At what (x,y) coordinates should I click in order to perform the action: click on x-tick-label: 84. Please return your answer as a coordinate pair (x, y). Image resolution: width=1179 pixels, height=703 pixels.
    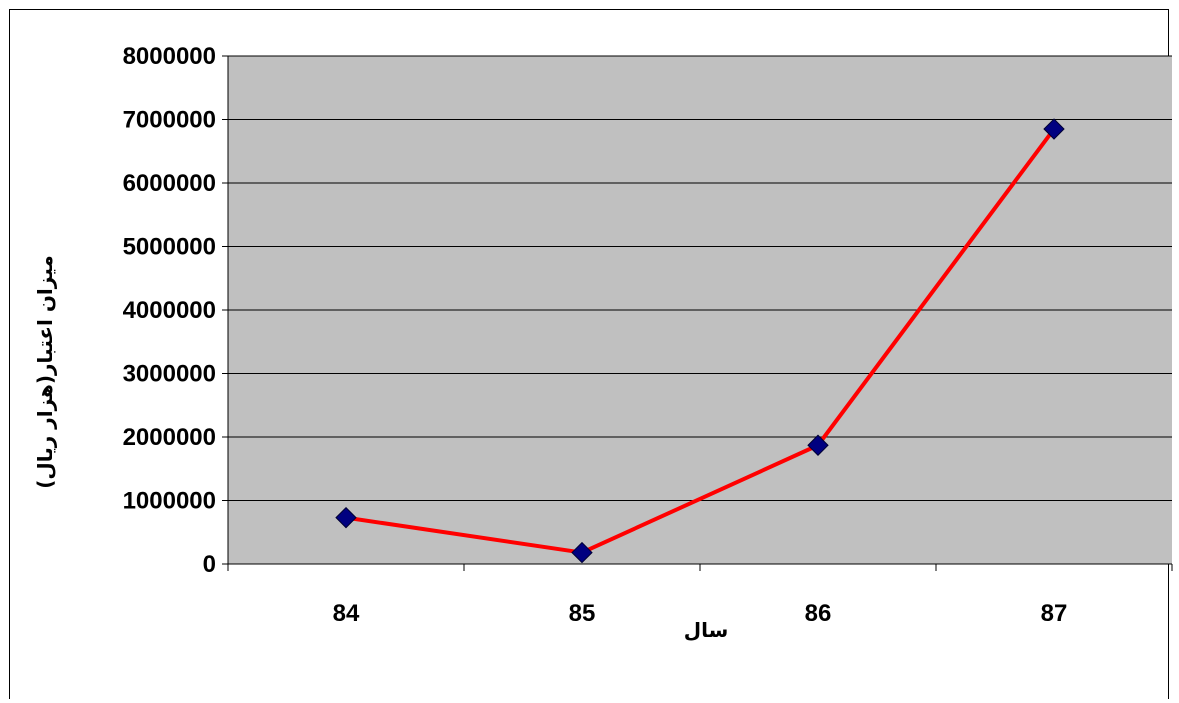
    Looking at the image, I should click on (346, 613).